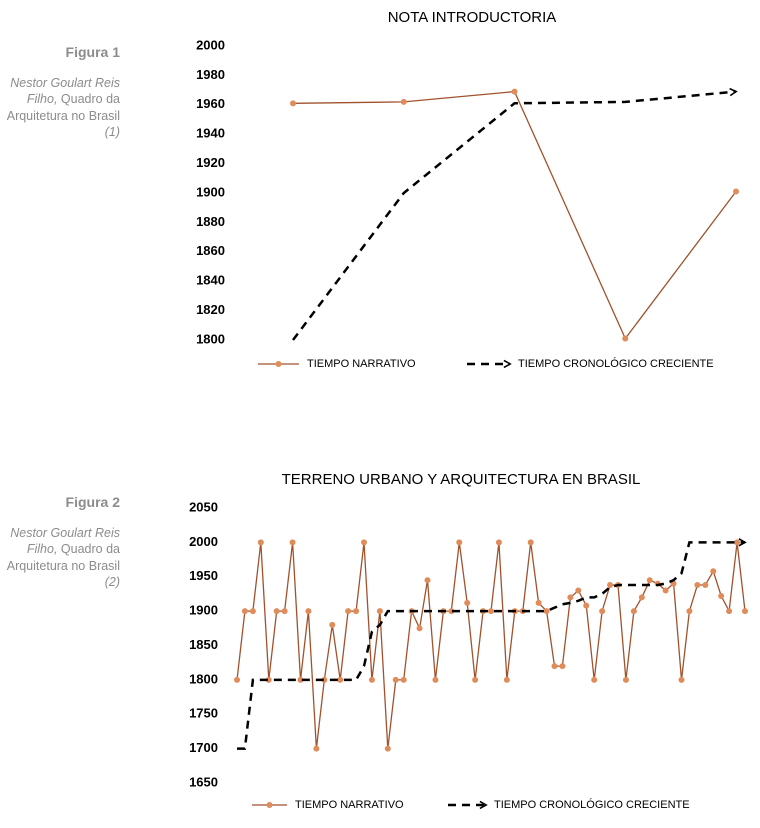 The image size is (760, 828). What do you see at coordinates (203, 713) in the screenshot?
I see `y-tick-label: 1750` at bounding box center [203, 713].